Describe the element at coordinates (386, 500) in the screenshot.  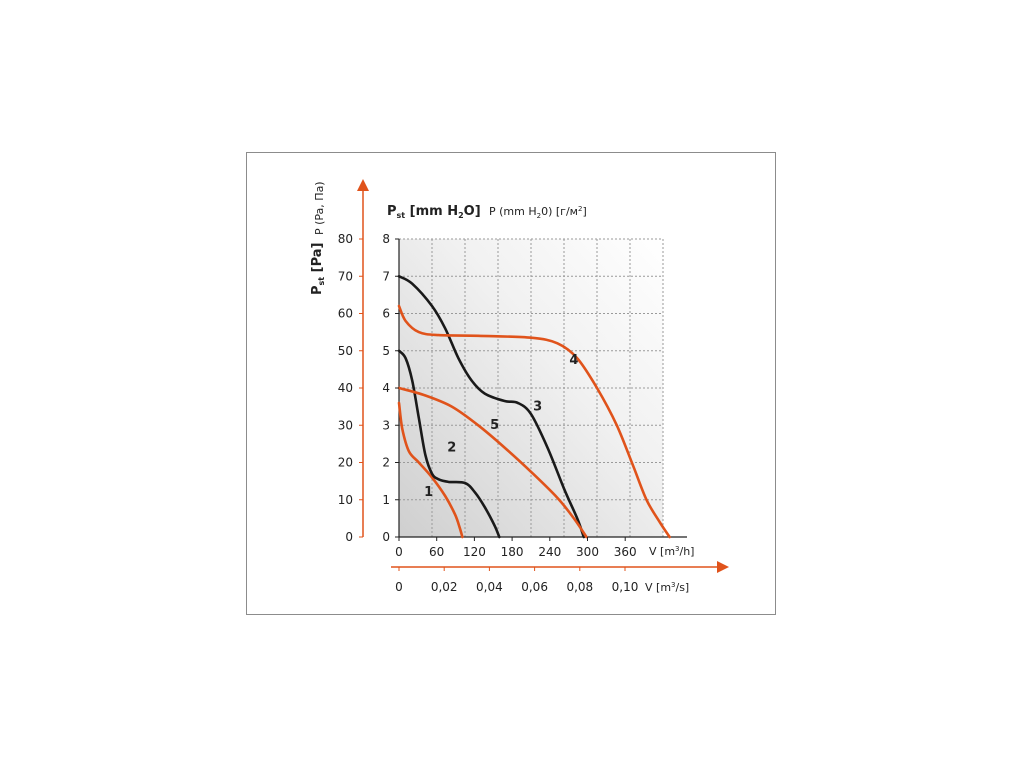
I see `y-mm-tick-label: 1` at that location.